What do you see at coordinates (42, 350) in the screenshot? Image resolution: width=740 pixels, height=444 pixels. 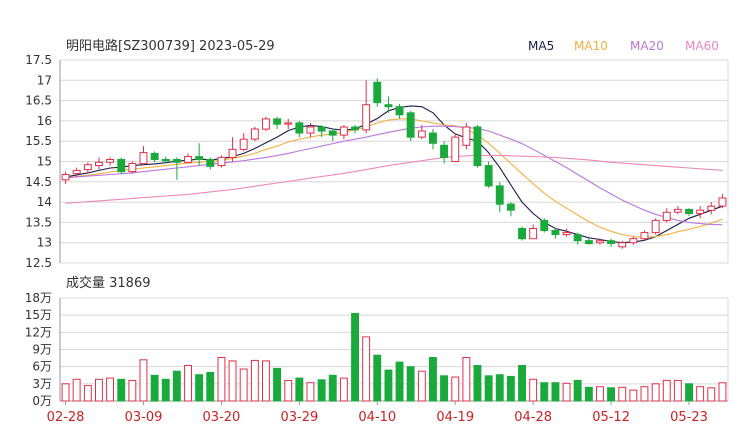 I see `volume-tick-label: 9万` at bounding box center [42, 350].